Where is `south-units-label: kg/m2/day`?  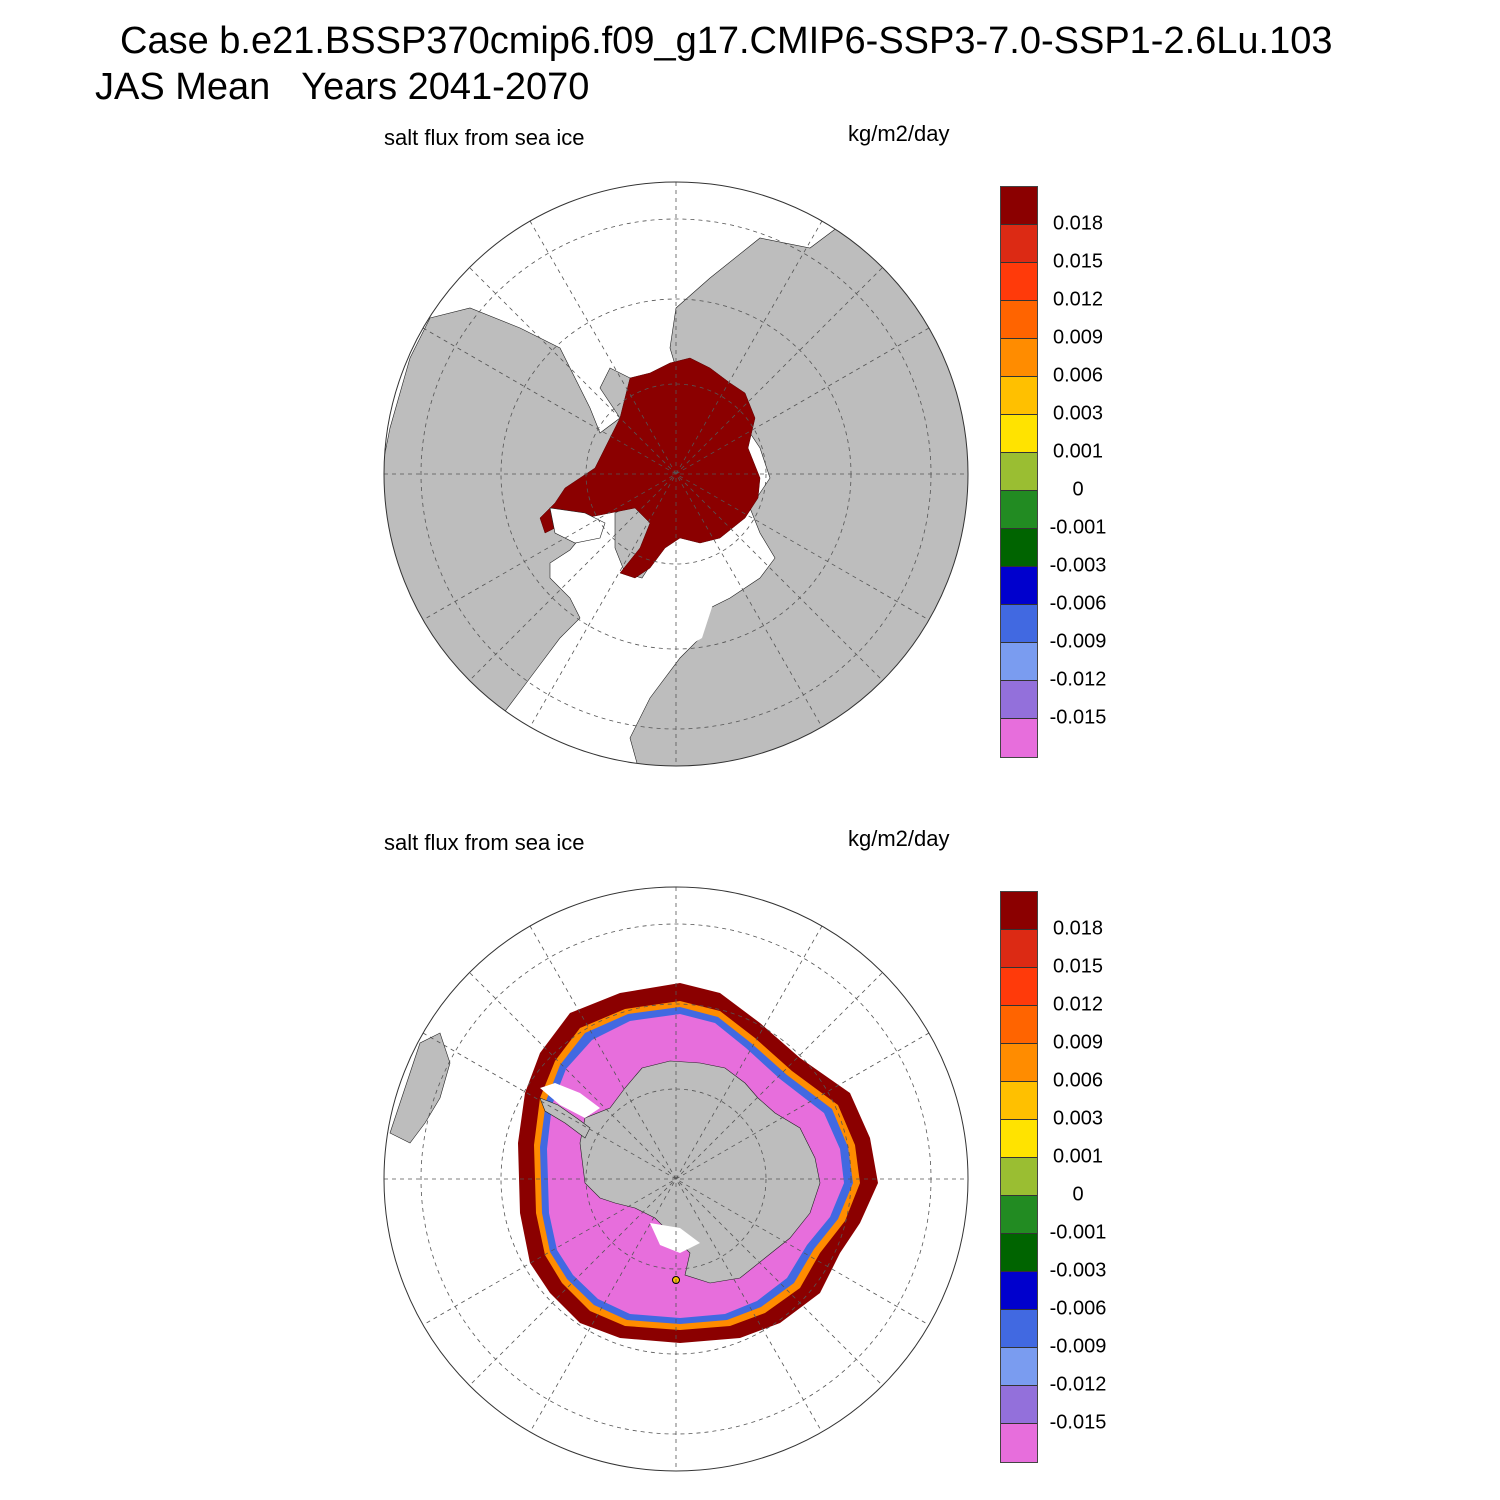
south-units-label: kg/m2/day is located at coordinates (899, 838).